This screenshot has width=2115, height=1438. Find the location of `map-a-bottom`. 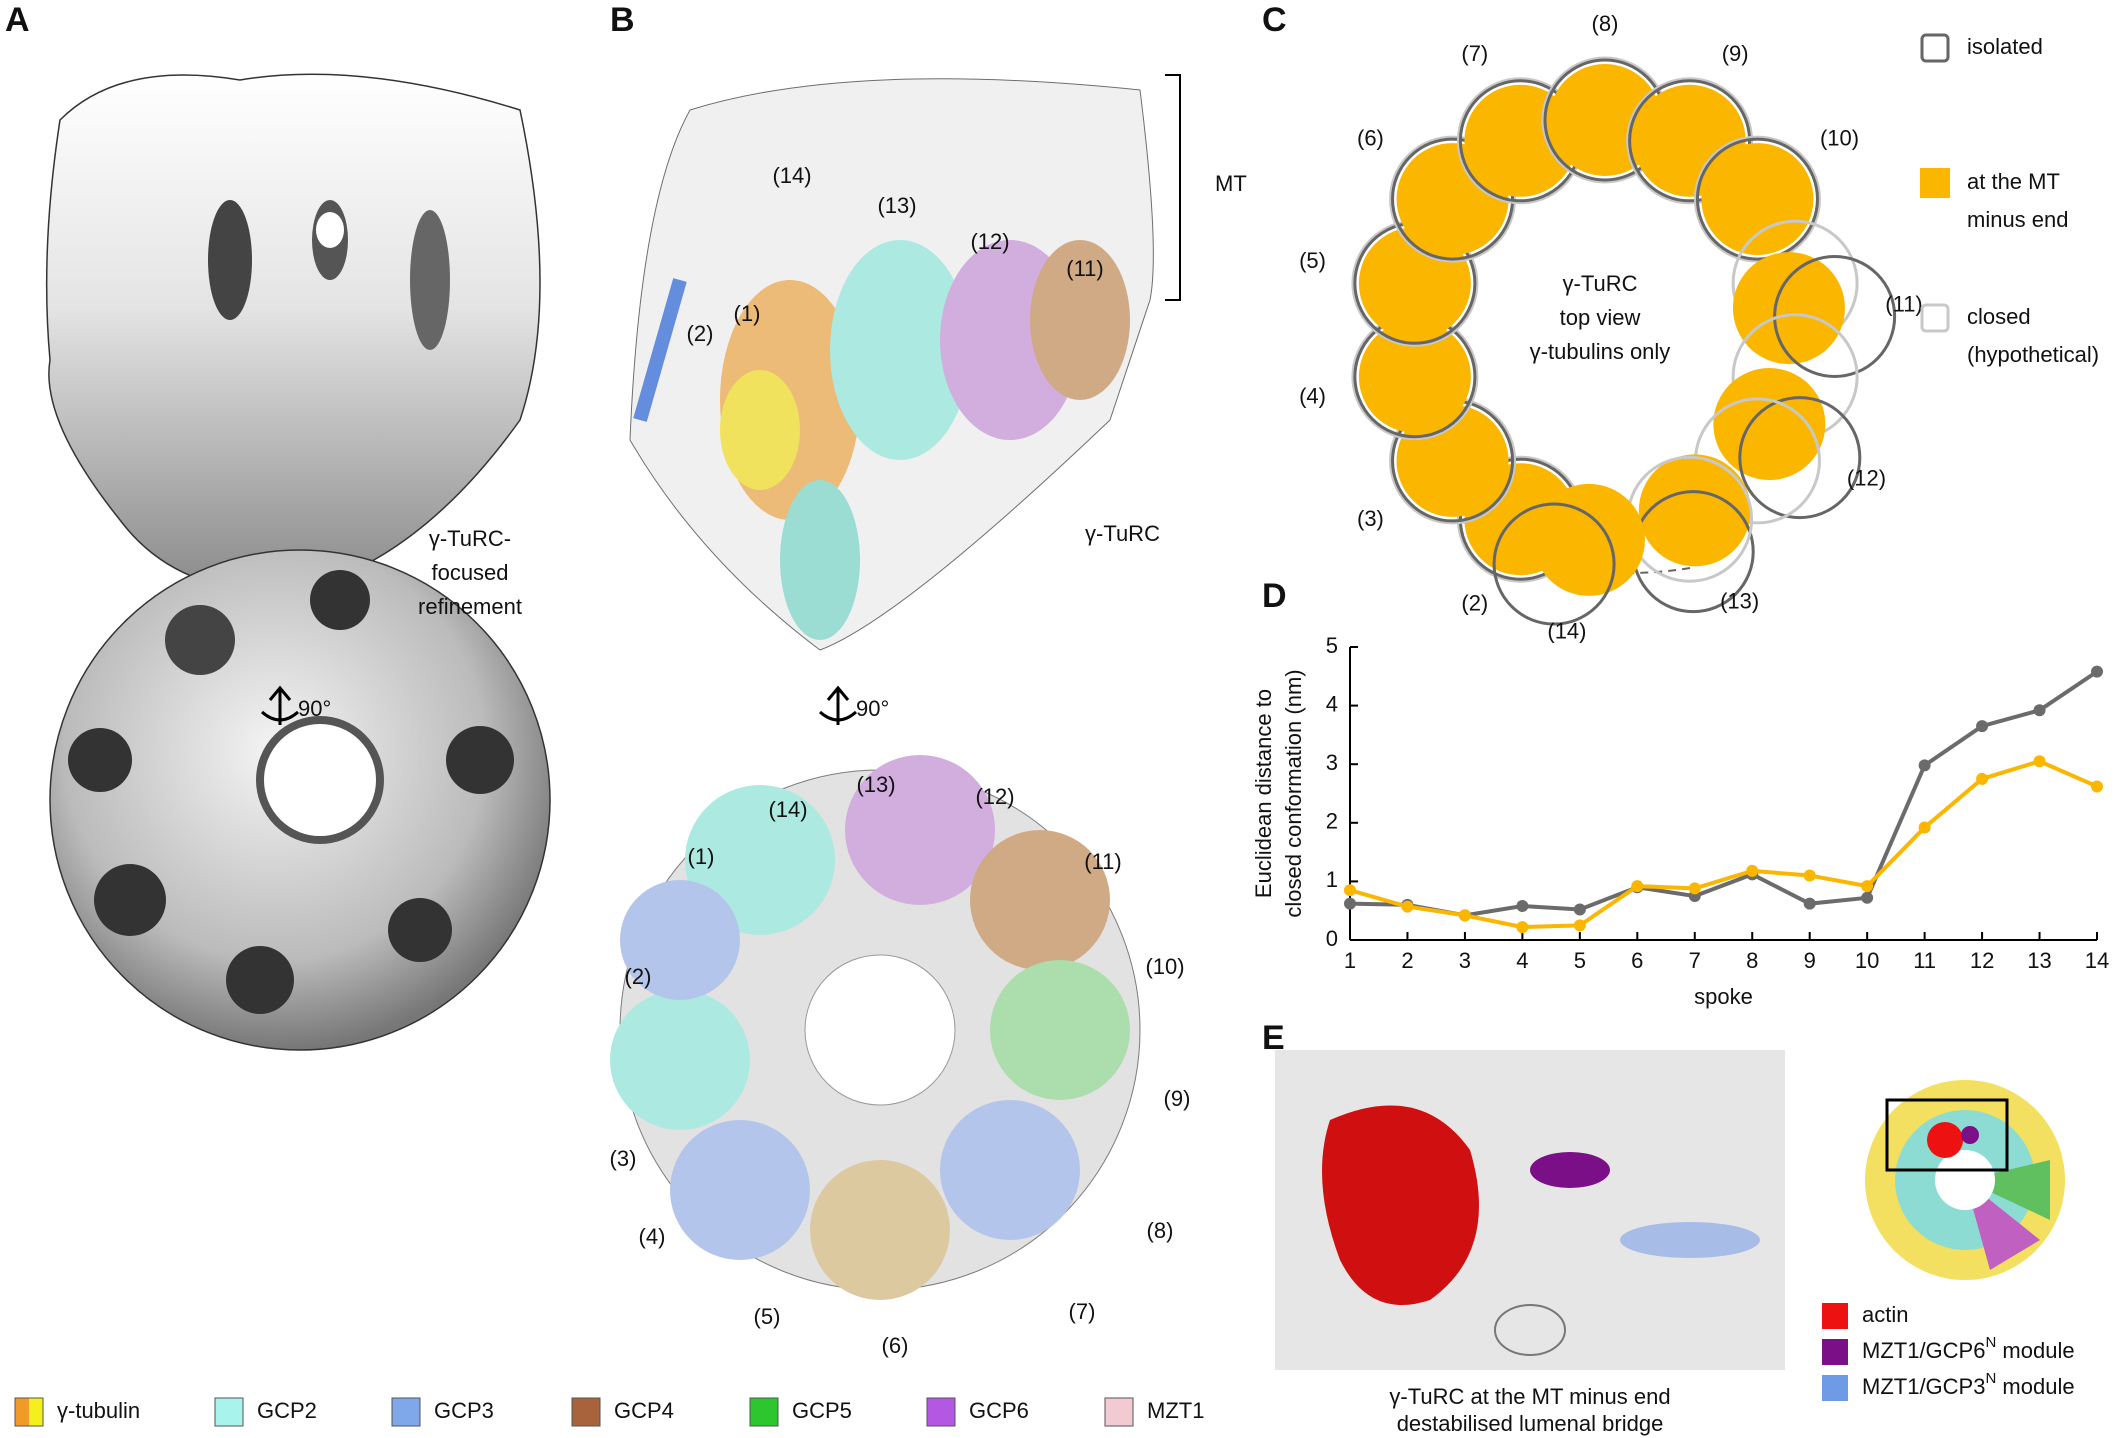

map-a-bottom is located at coordinates (300, 800).